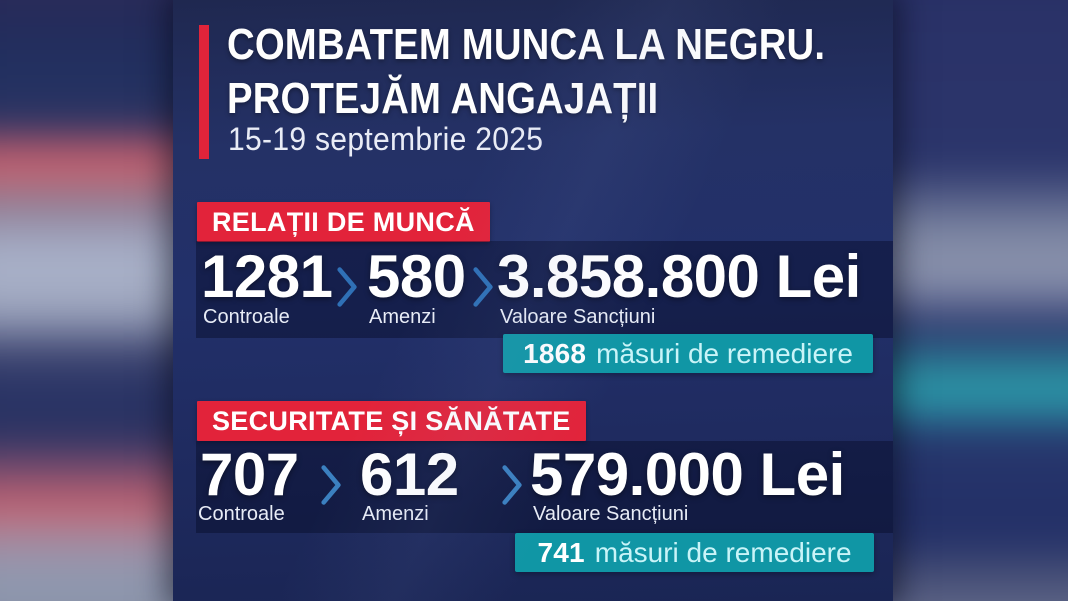  Describe the element at coordinates (578, 317) in the screenshot. I see `stat-label-sanctiuni-1: Valoare Sancțiuni` at that location.